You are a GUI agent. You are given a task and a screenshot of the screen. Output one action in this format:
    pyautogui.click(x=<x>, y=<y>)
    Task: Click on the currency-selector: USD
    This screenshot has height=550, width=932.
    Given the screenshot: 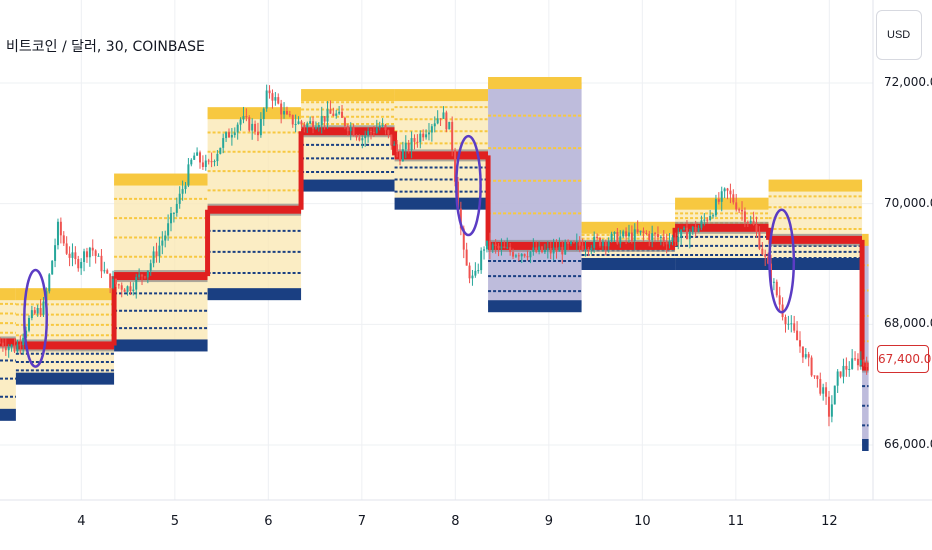 What is the action you would take?
    pyautogui.click(x=899, y=35)
    